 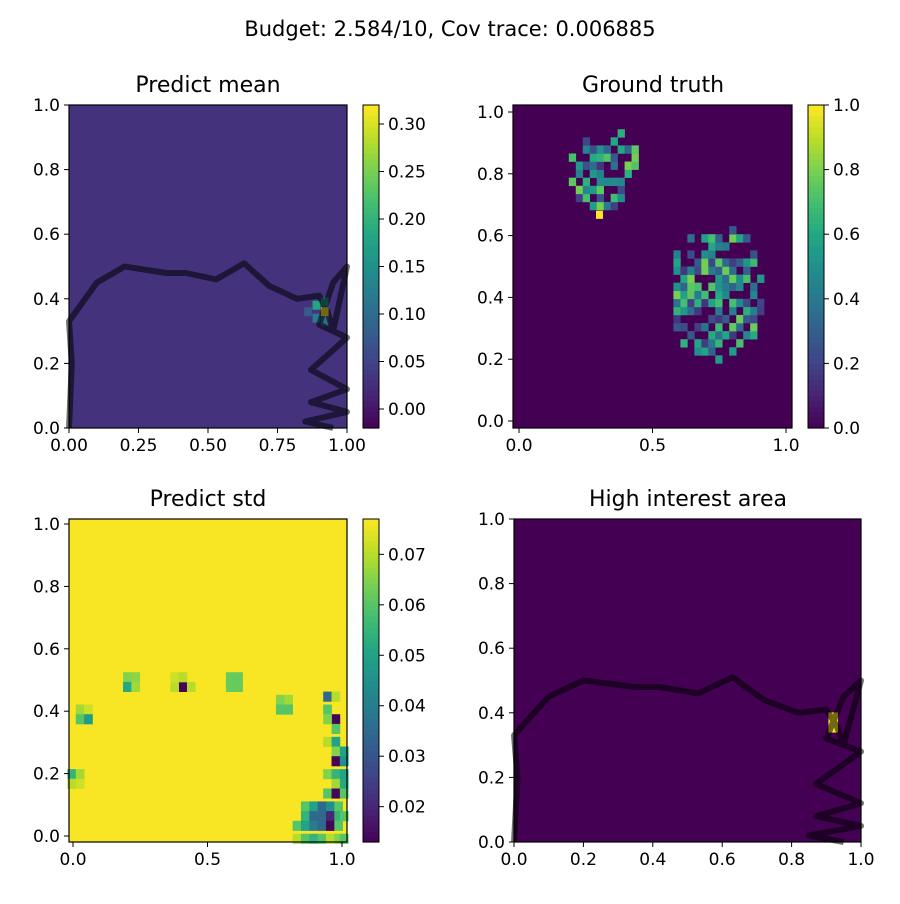 What do you see at coordinates (816, 266) in the screenshot?
I see `ground-truth-colorbar-frame` at bounding box center [816, 266].